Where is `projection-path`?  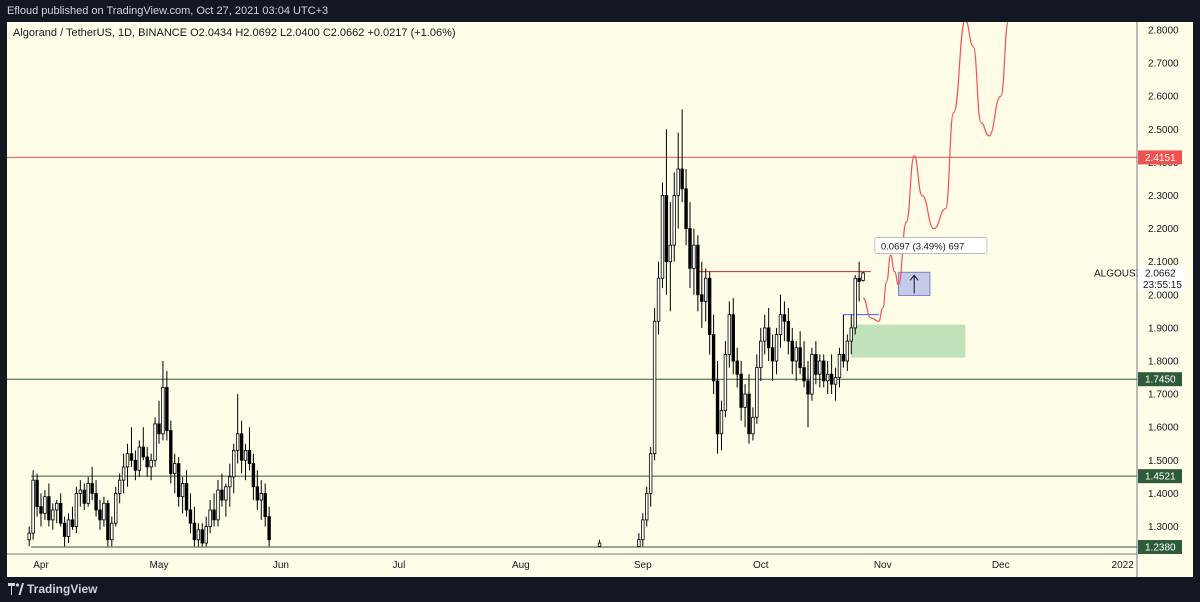 projection-path is located at coordinates (935, 172).